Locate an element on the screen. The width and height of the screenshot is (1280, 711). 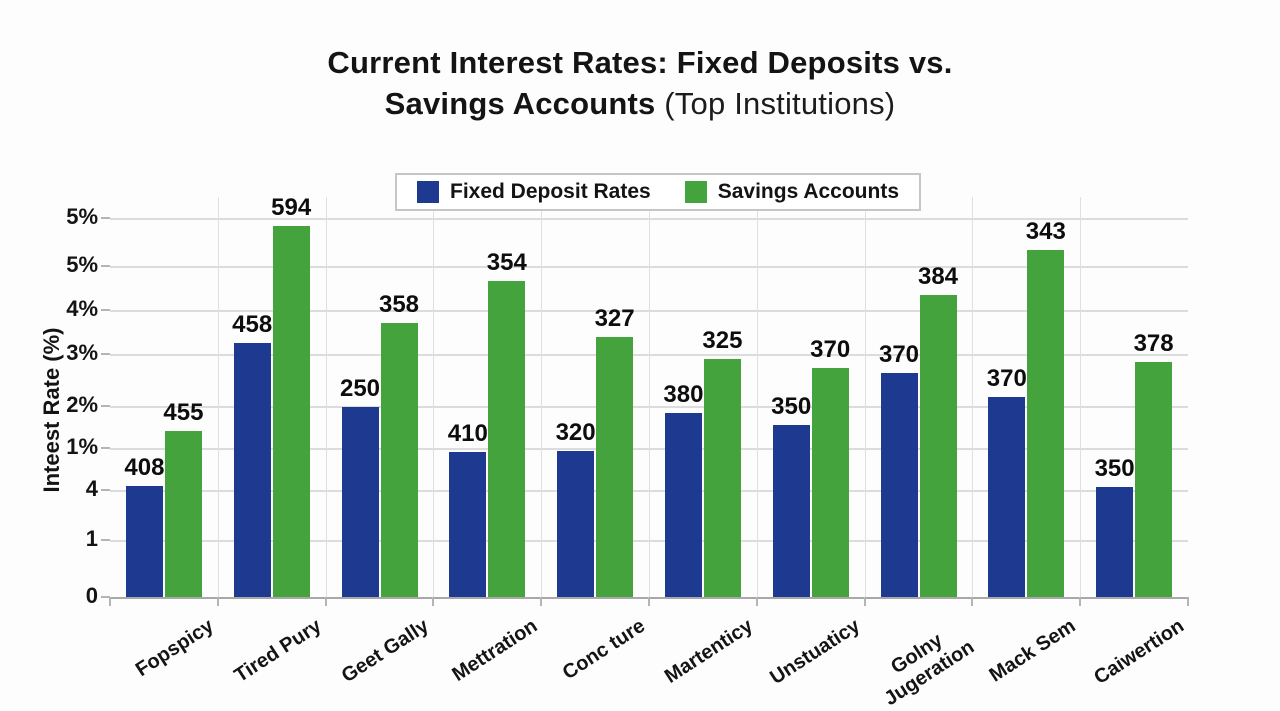
bar-value-label: 455 is located at coordinates (183, 412).